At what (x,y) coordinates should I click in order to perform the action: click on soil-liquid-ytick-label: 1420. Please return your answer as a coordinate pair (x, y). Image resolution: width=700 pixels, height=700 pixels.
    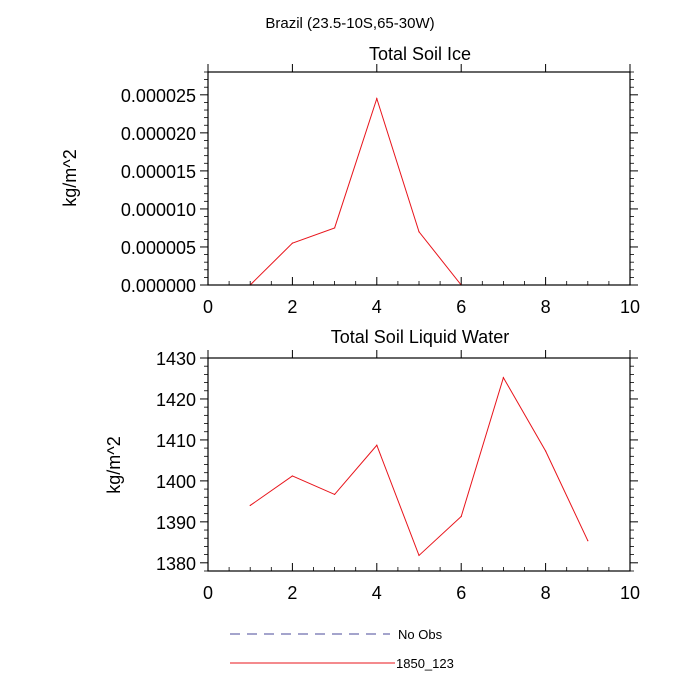
    Looking at the image, I should click on (176, 400).